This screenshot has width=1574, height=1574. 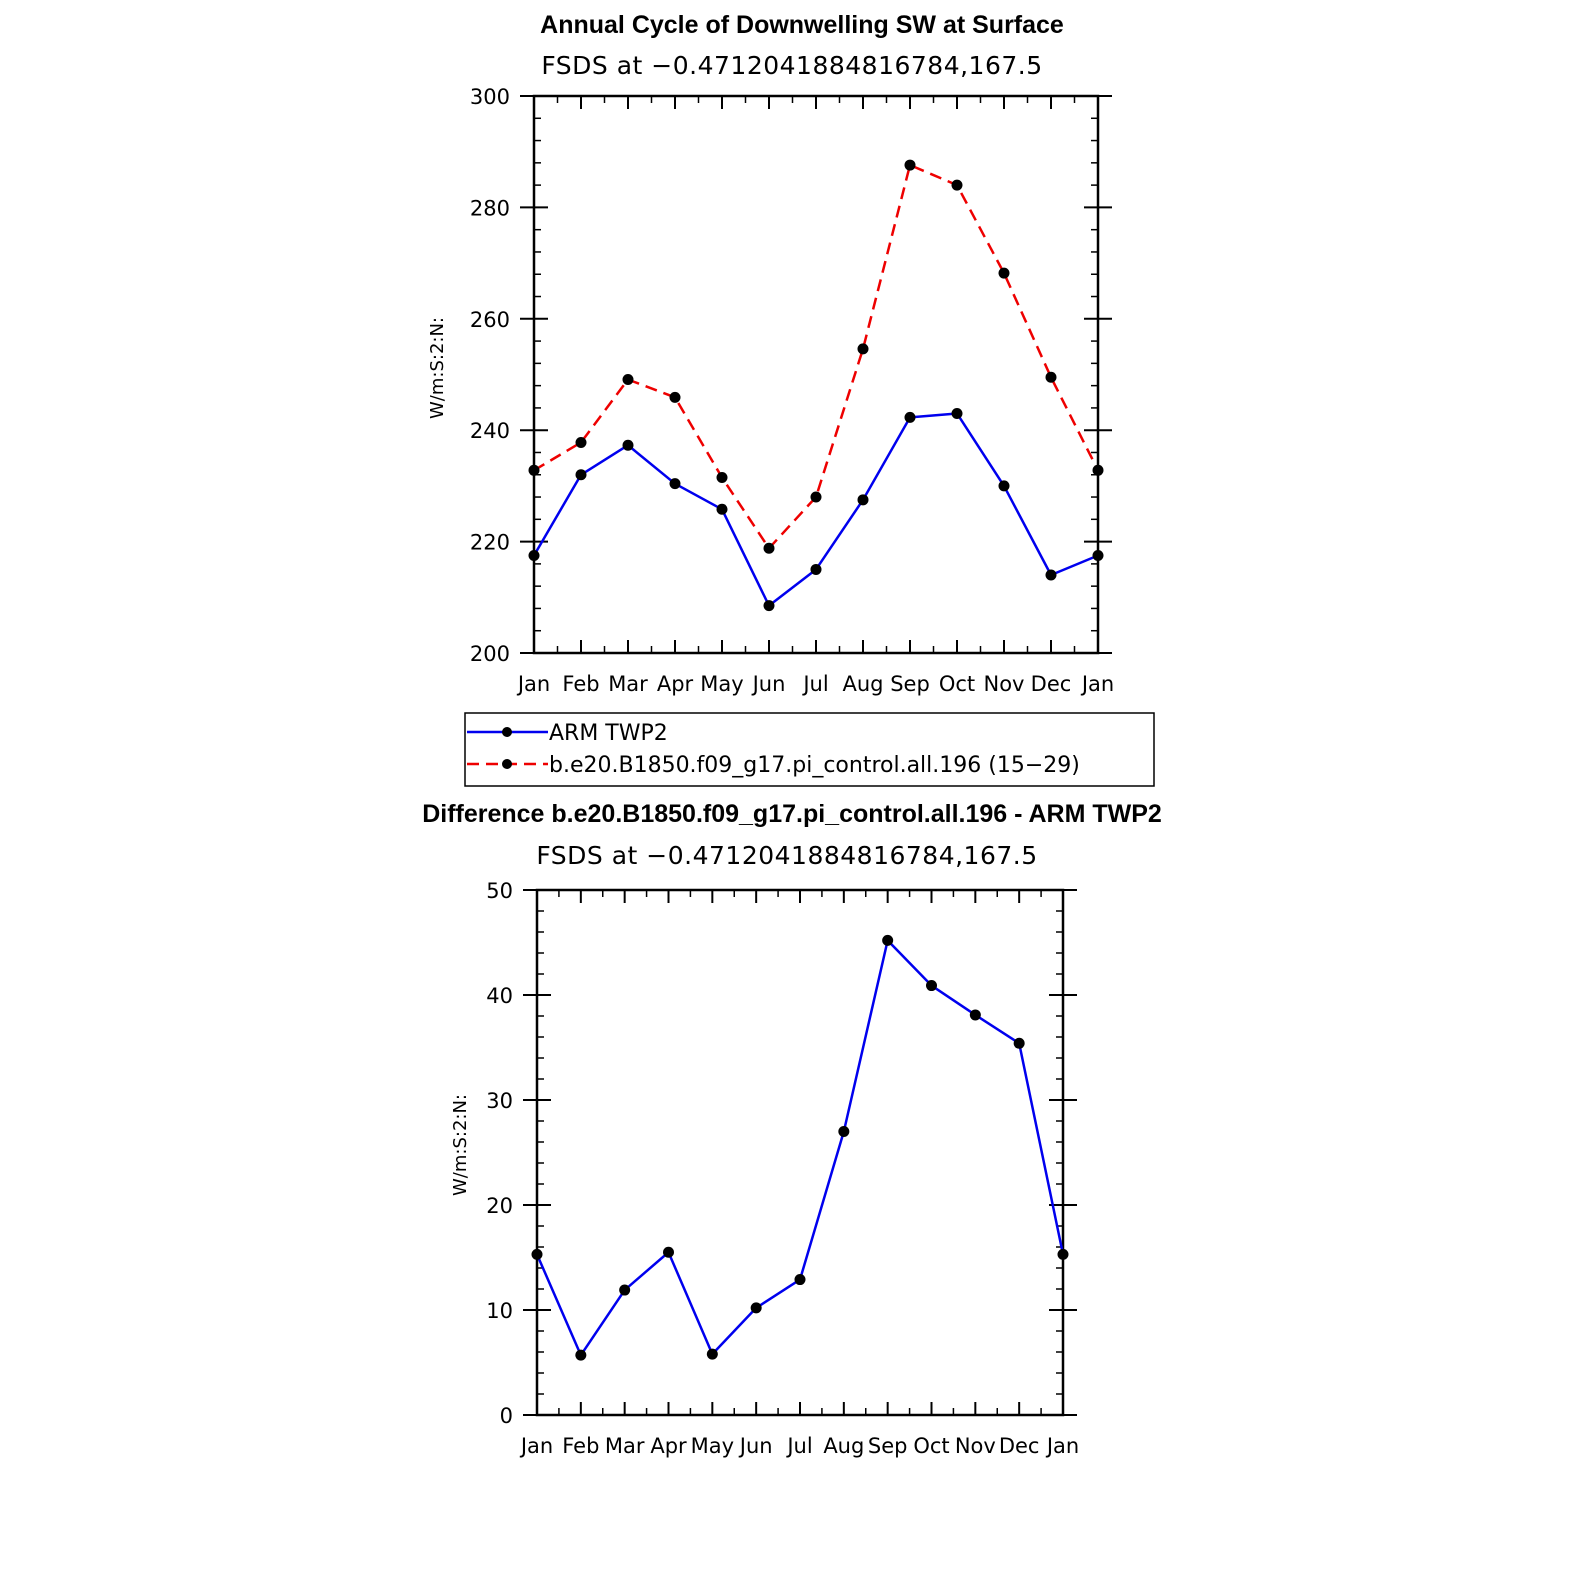 What do you see at coordinates (490, 431) in the screenshot?
I see `y-tick-label: 240` at bounding box center [490, 431].